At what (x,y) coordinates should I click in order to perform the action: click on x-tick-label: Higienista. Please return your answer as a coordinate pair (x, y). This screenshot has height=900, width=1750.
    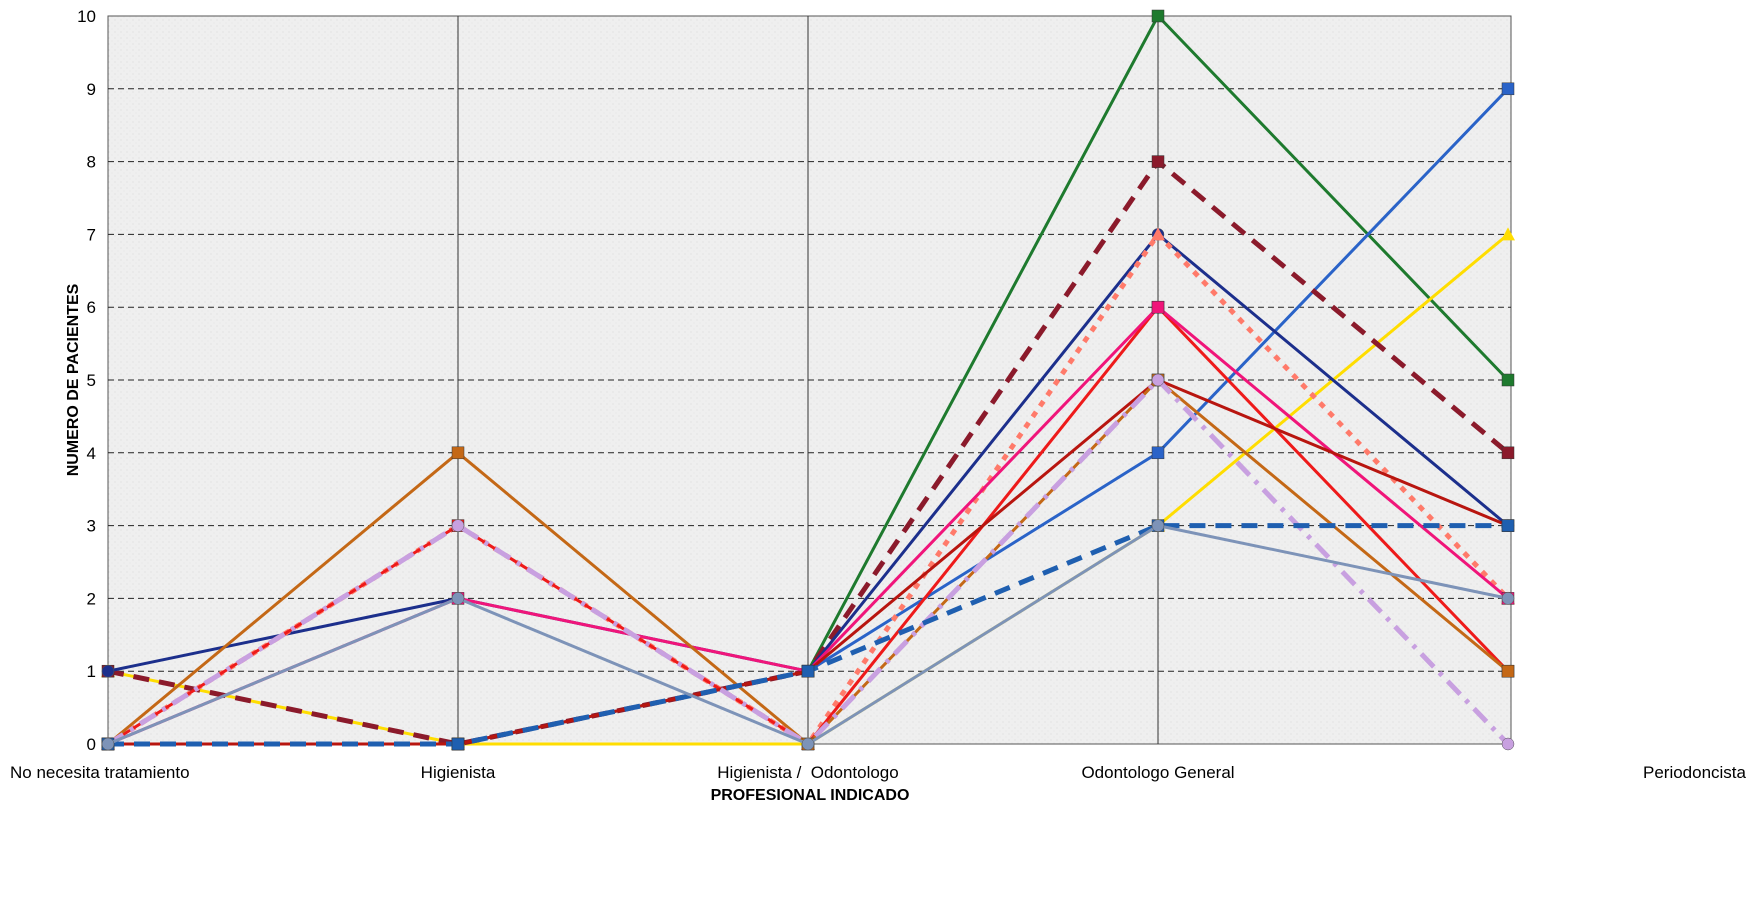
    Looking at the image, I should click on (458, 772).